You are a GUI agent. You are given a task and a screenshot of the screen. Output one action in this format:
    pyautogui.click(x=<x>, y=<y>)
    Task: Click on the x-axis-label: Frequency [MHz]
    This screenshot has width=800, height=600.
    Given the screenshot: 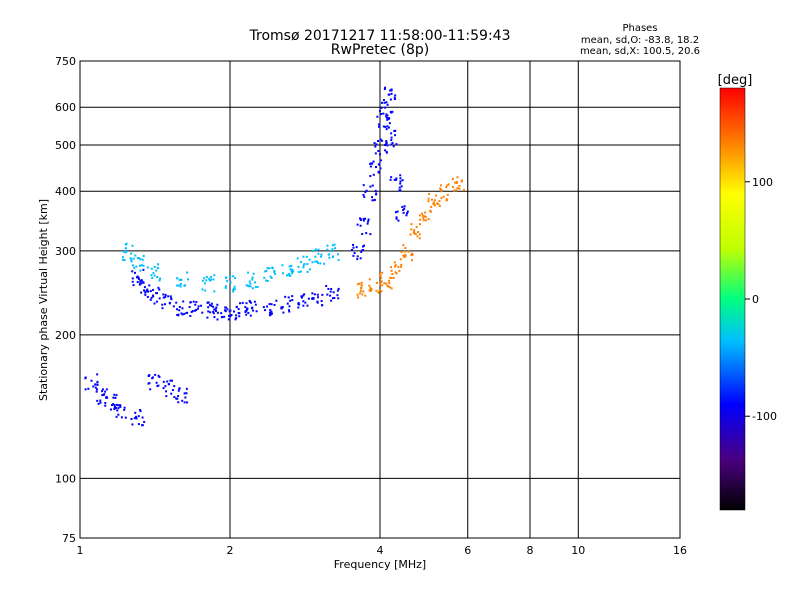 What is the action you would take?
    pyautogui.click(x=380, y=564)
    